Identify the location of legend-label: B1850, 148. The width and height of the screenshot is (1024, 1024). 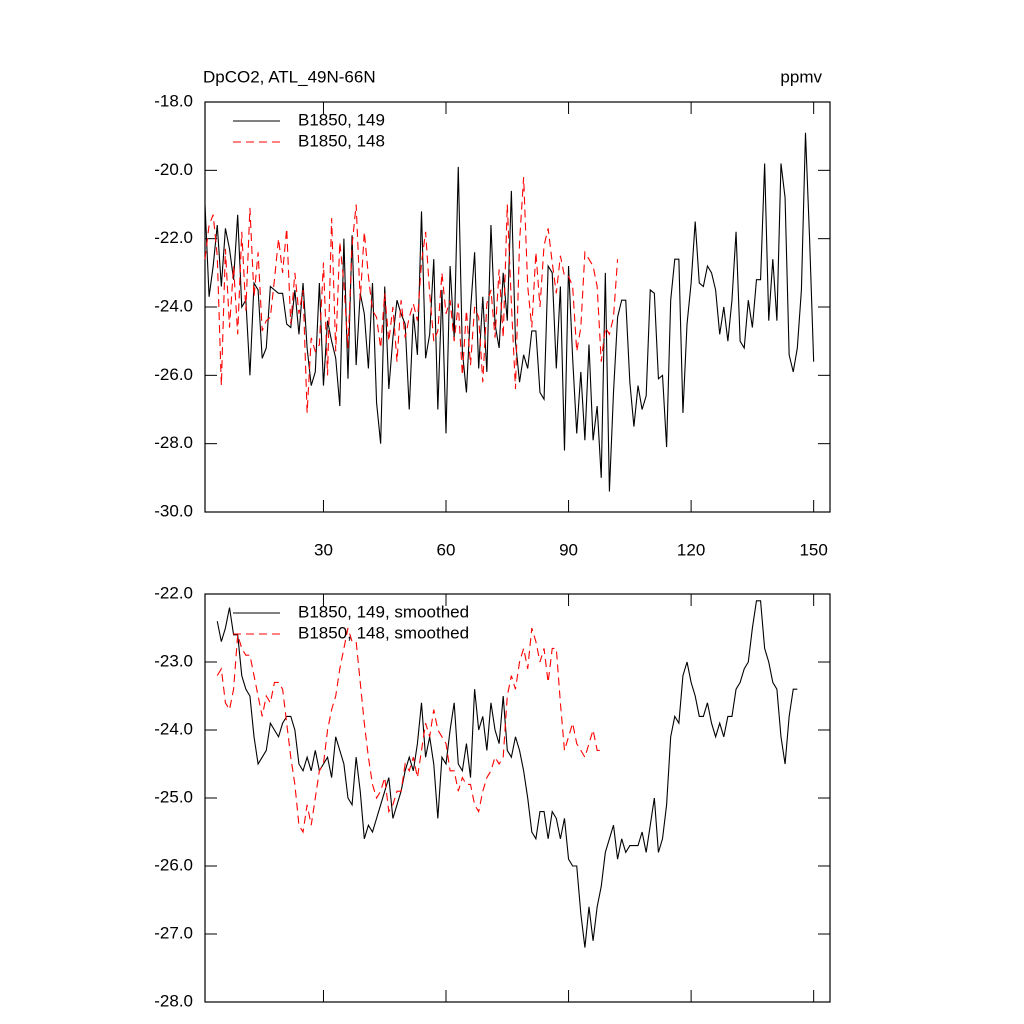
(341, 140).